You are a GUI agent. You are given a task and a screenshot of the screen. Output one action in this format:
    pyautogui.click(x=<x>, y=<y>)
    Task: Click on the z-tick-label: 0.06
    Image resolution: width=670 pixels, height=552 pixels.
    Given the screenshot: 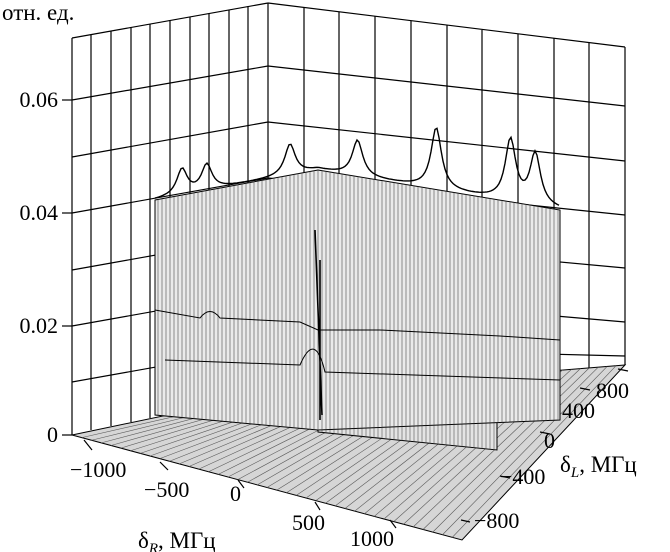 What is the action you would take?
    pyautogui.click(x=39, y=99)
    